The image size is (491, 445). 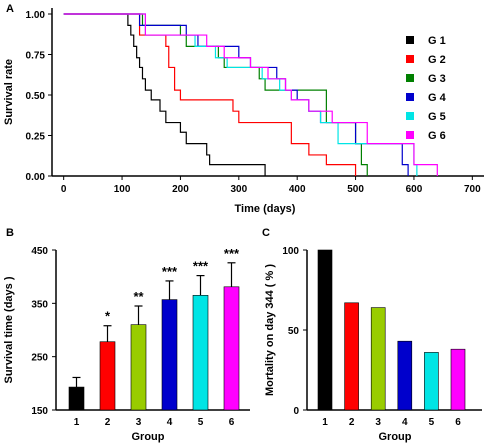 I want to click on survival-time-y-tick-label: 150, so click(x=39, y=411).